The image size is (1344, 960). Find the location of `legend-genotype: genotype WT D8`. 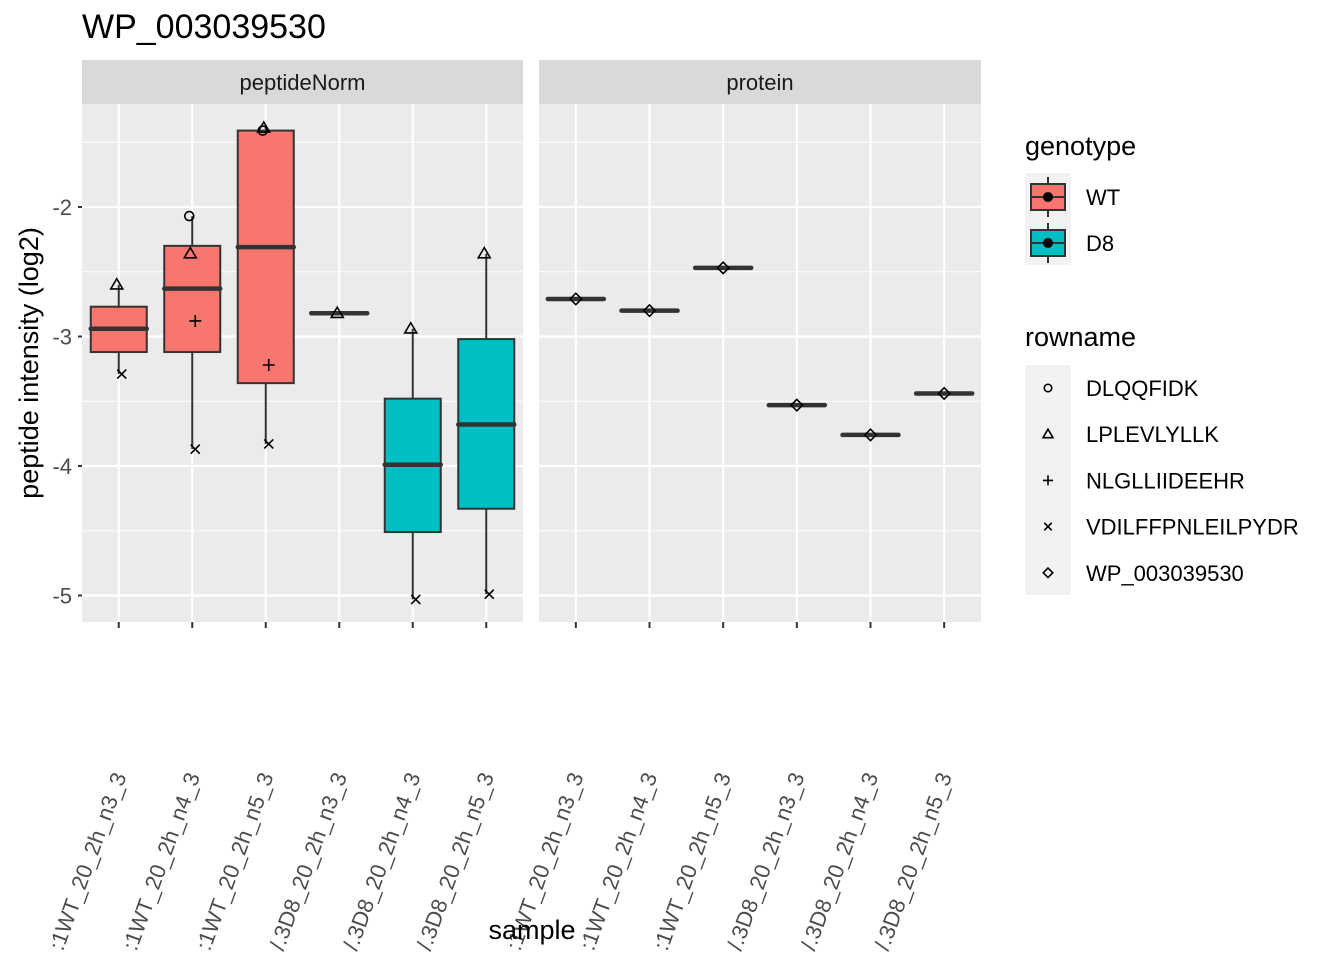

legend-genotype: genotype WT D8 is located at coordinates (1080, 198).